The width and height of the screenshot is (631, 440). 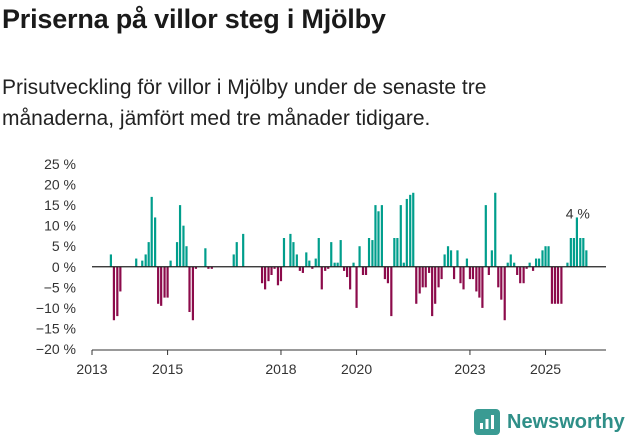 I want to click on y-tick-label: −15 %, so click(x=56, y=328).